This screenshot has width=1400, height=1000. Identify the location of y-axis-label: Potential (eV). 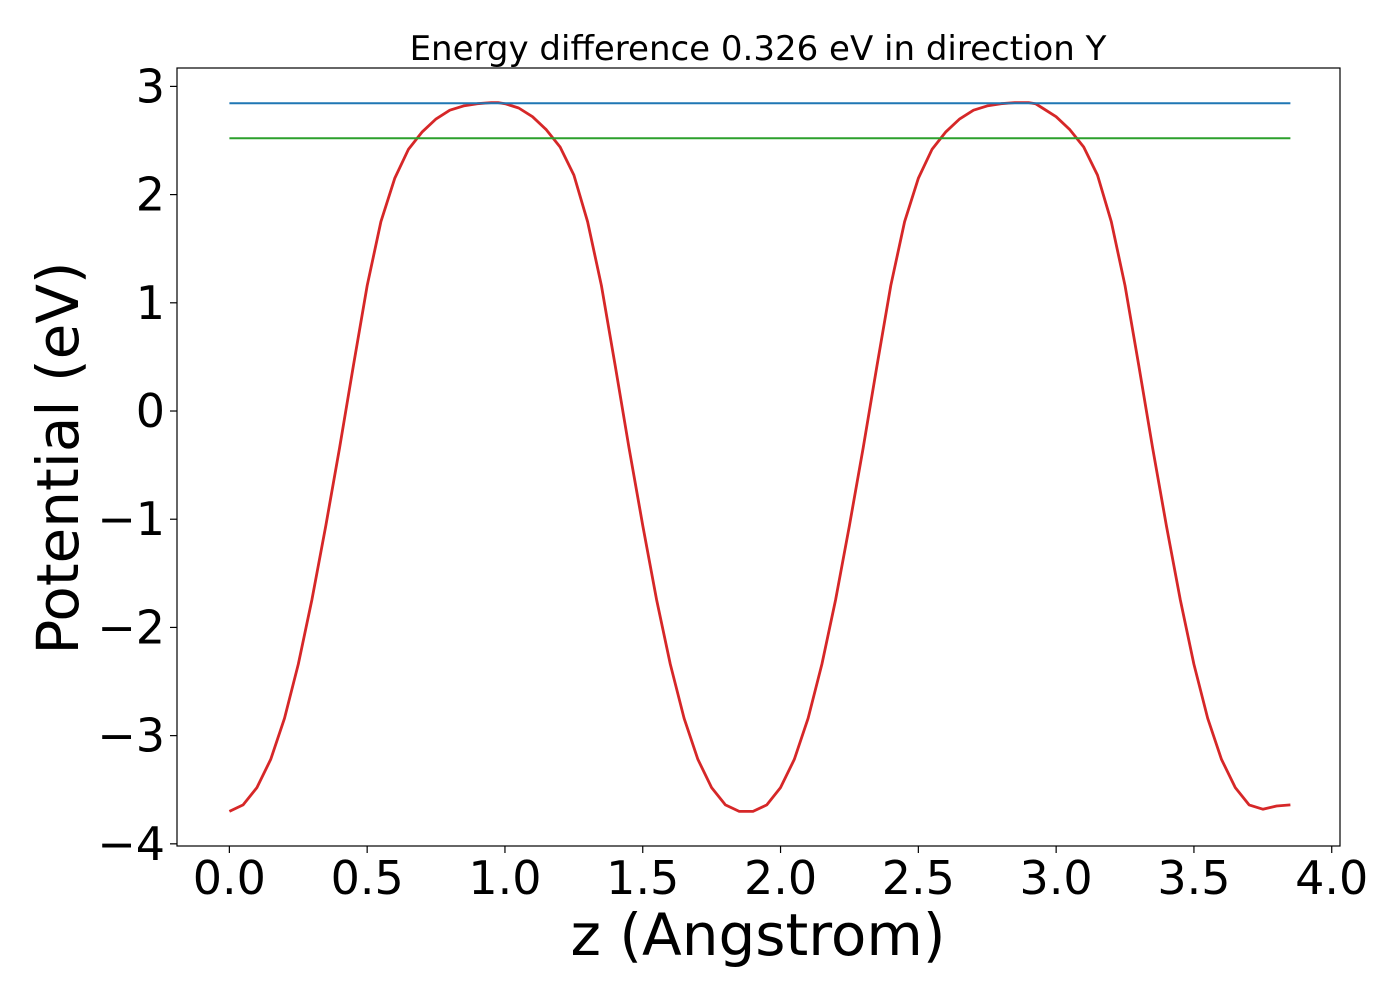
(58, 457).